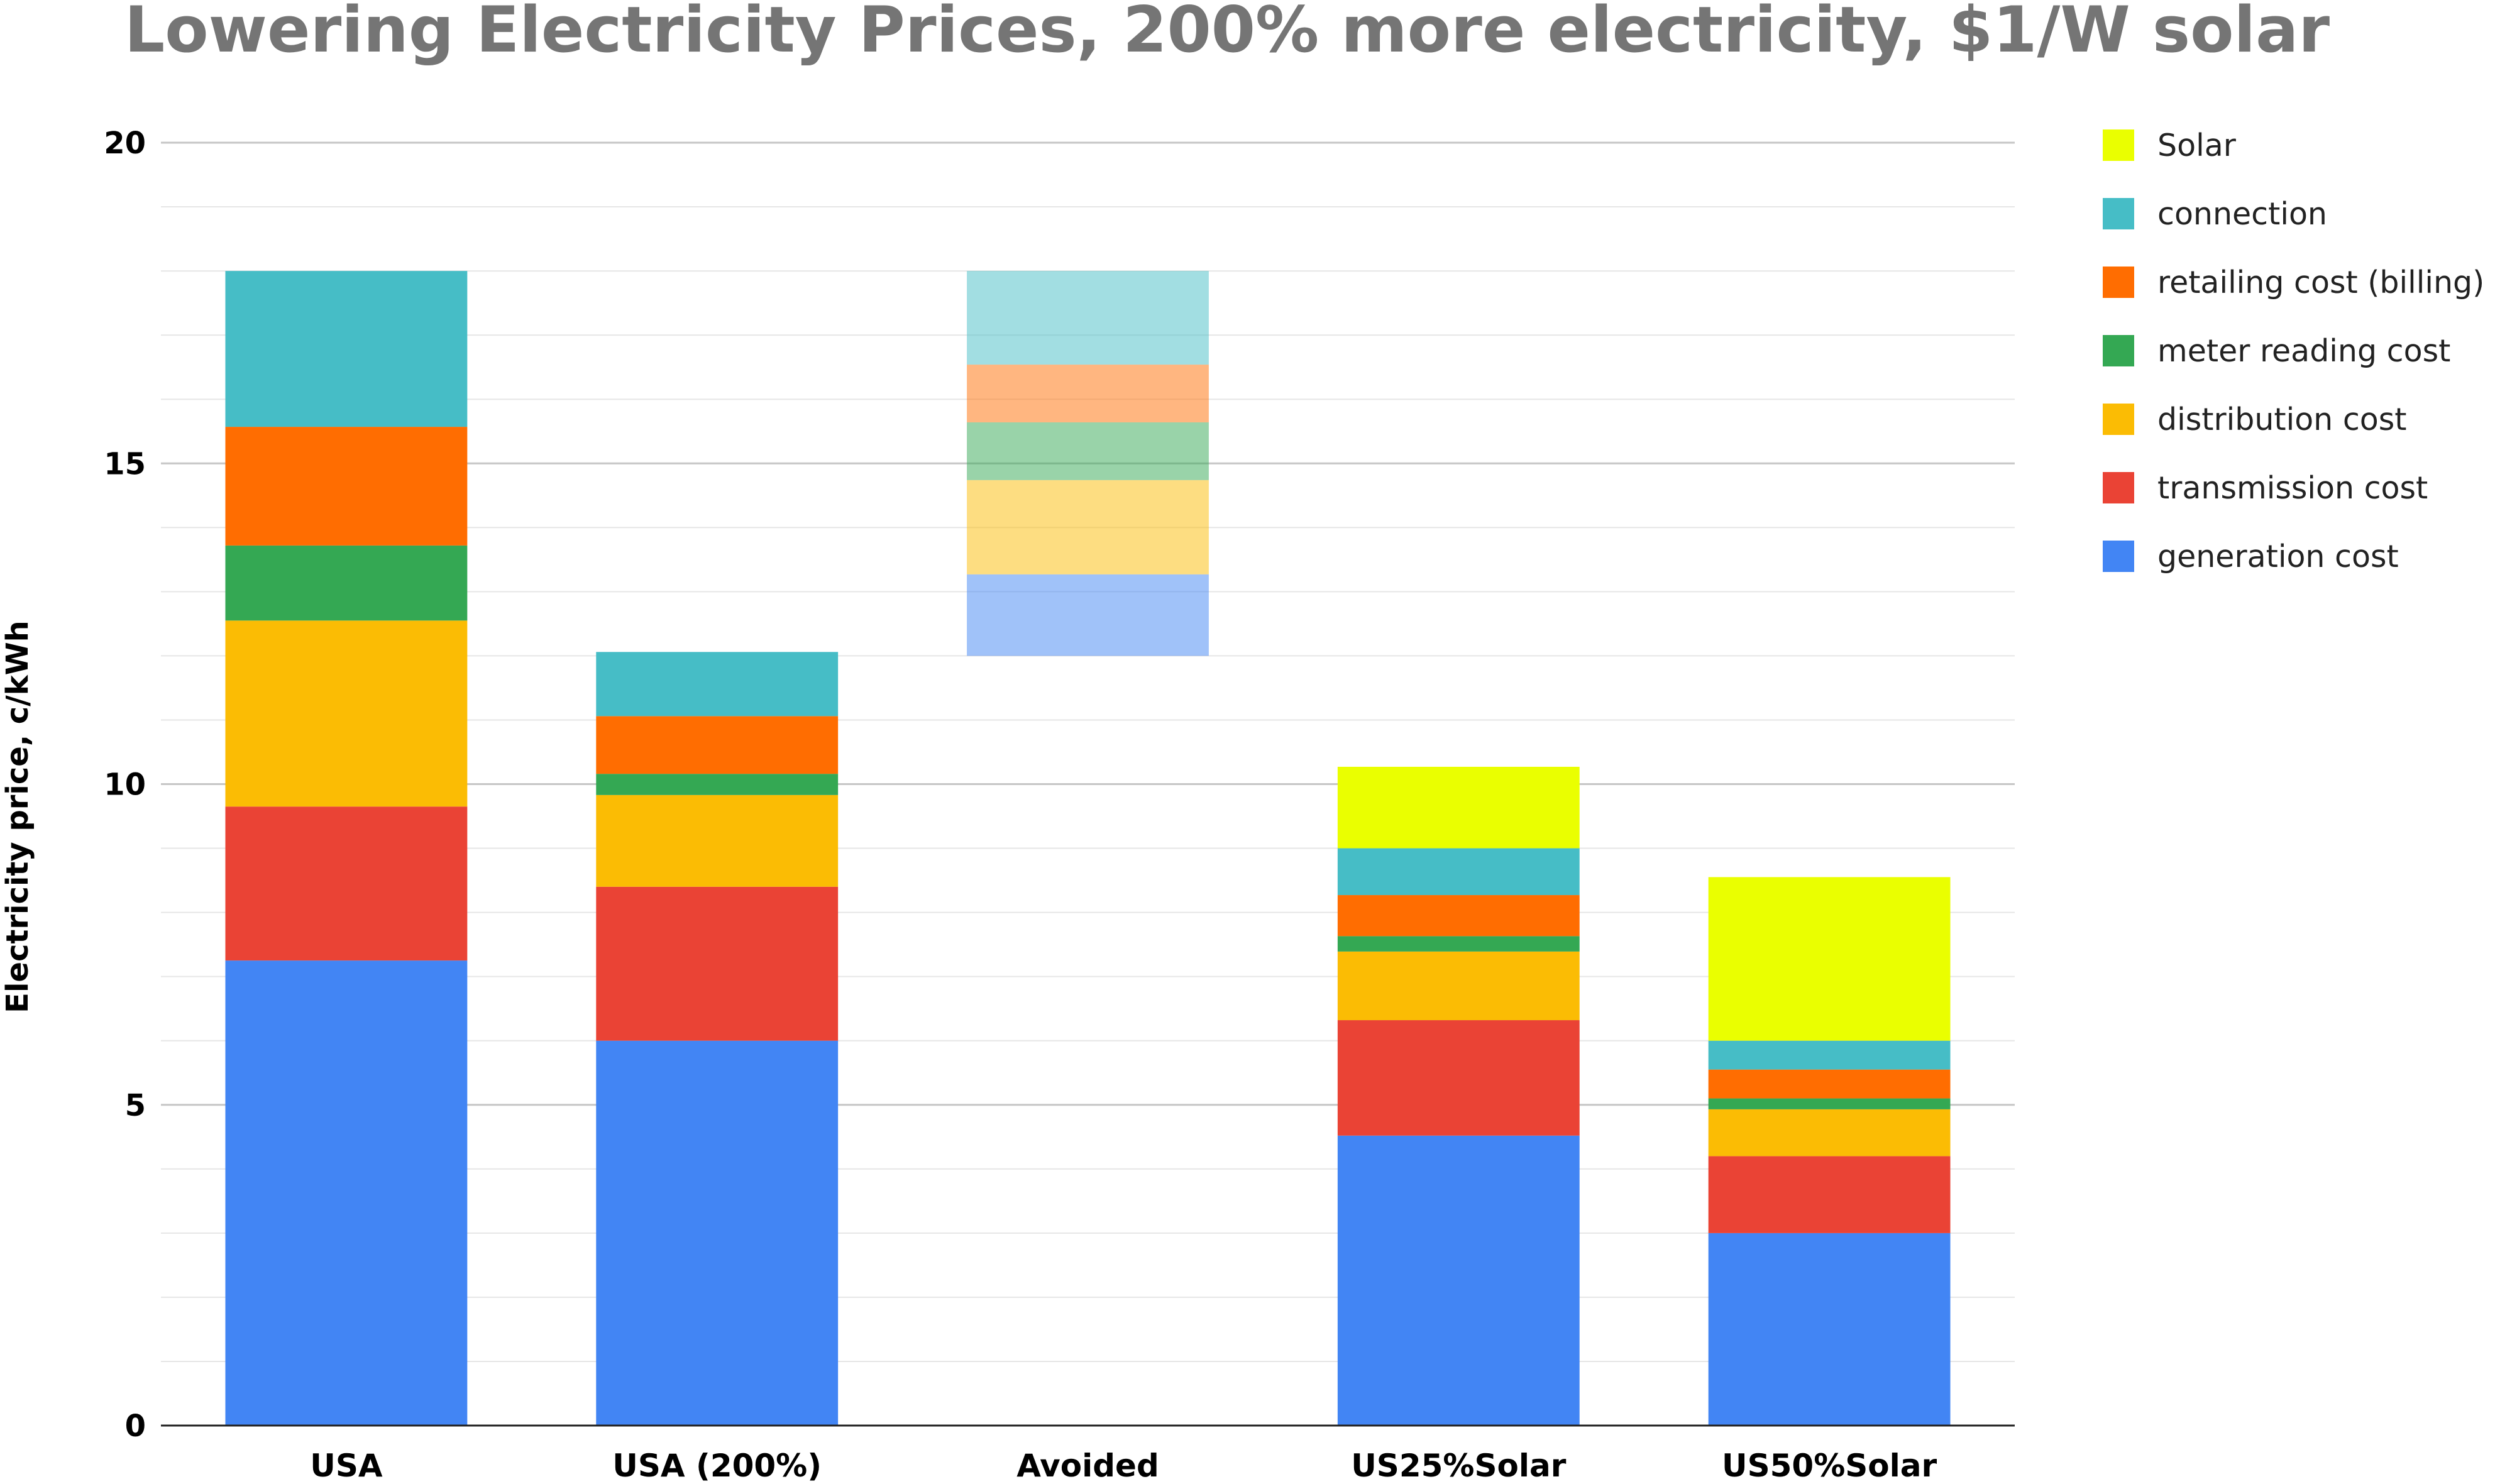 This screenshot has height=1484, width=2495. What do you see at coordinates (1088, 527) in the screenshot?
I see `bar-avoided-distribution-cost` at bounding box center [1088, 527].